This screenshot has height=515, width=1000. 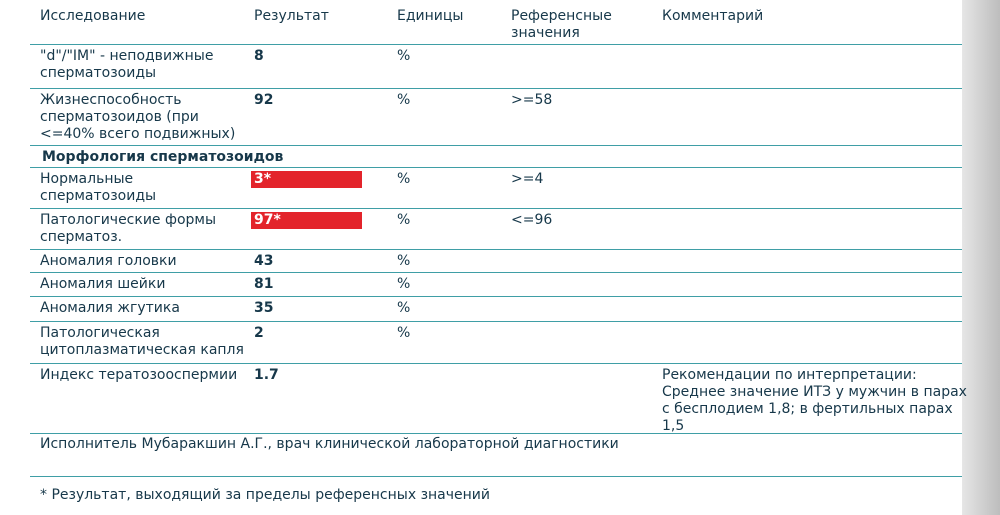 What do you see at coordinates (110, 308) in the screenshot?
I see `test-name: Аномалия жгутика` at bounding box center [110, 308].